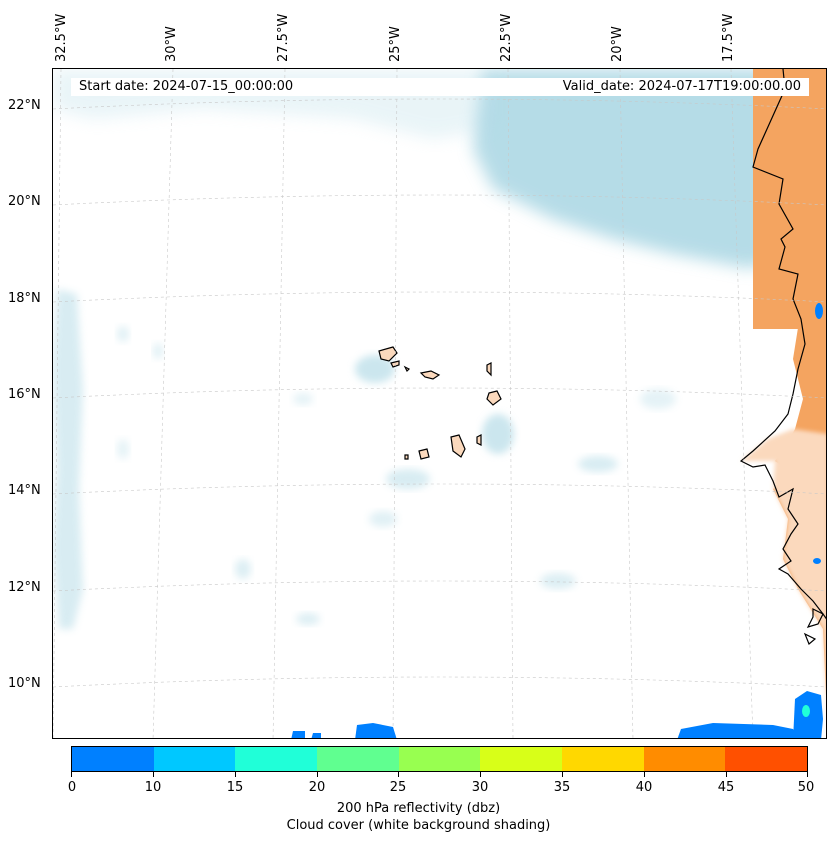  What do you see at coordinates (817, 561) in the screenshot?
I see `reflectivity-blob-senegal` at bounding box center [817, 561].